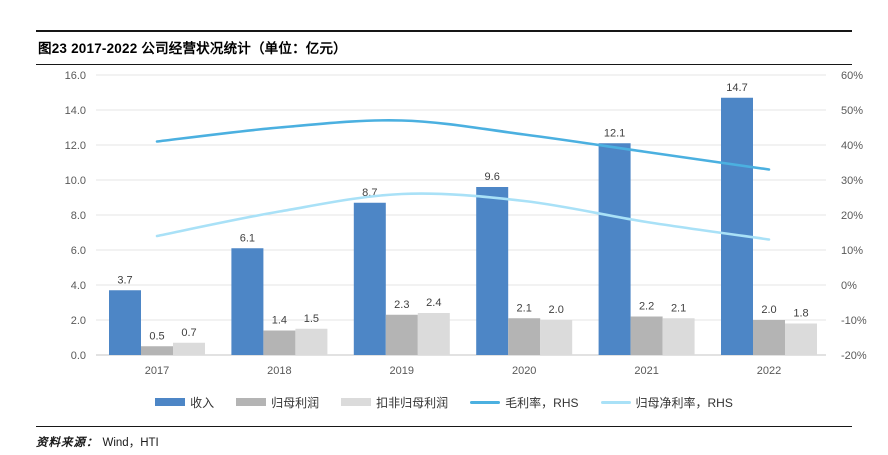 The width and height of the screenshot is (888, 455). What do you see at coordinates (412, 402) in the screenshot?
I see `legend-label-adjusted-net-profit: 扣非归母利润` at bounding box center [412, 402].